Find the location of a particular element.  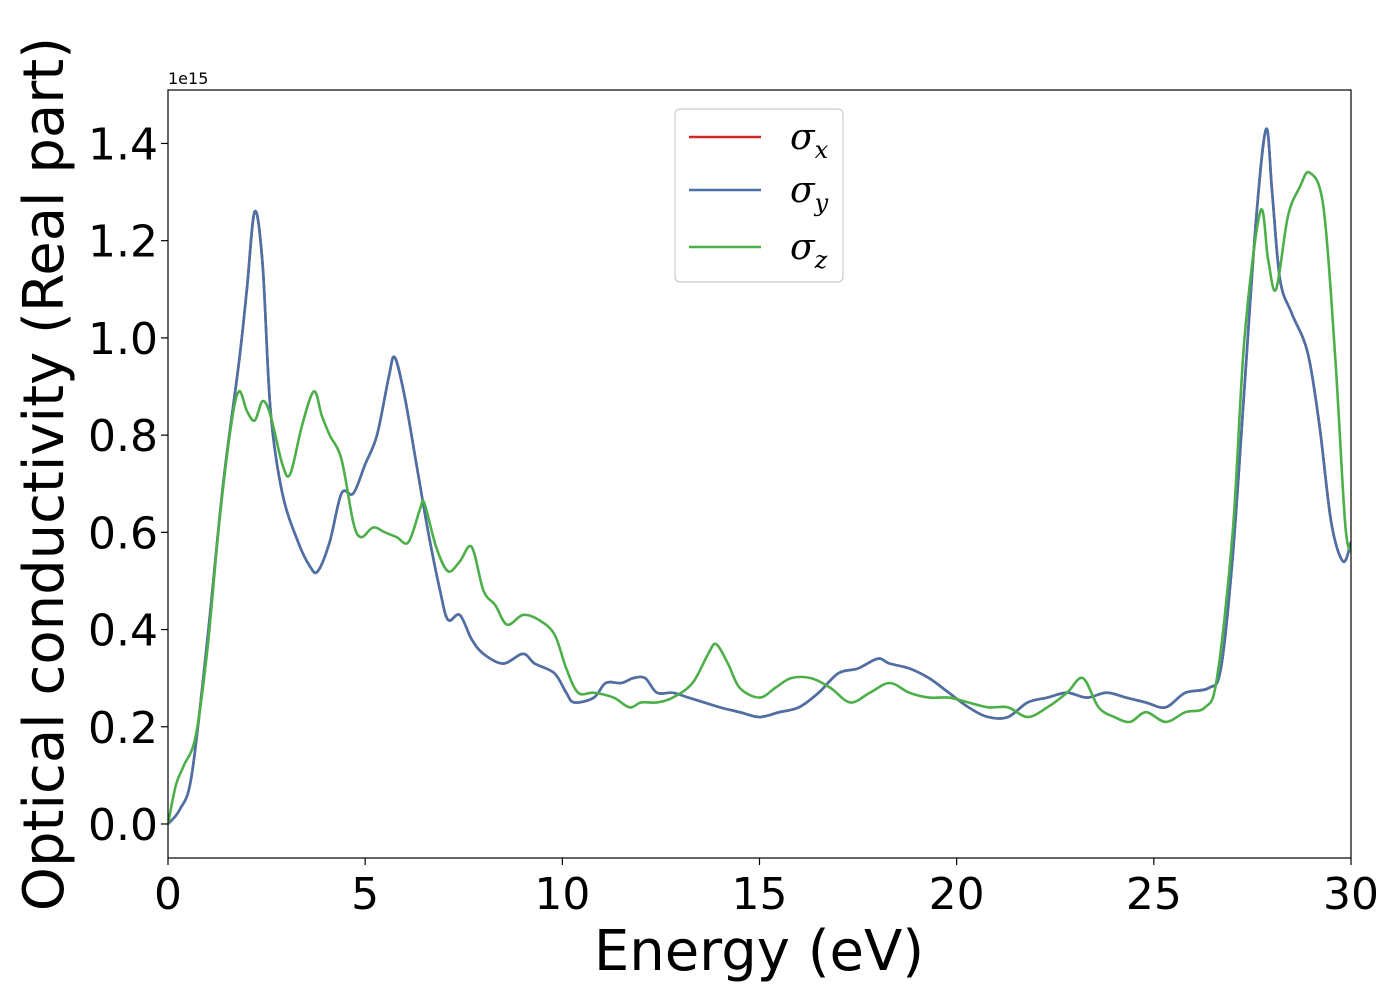

x-tick-label: 20 is located at coordinates (957, 894).